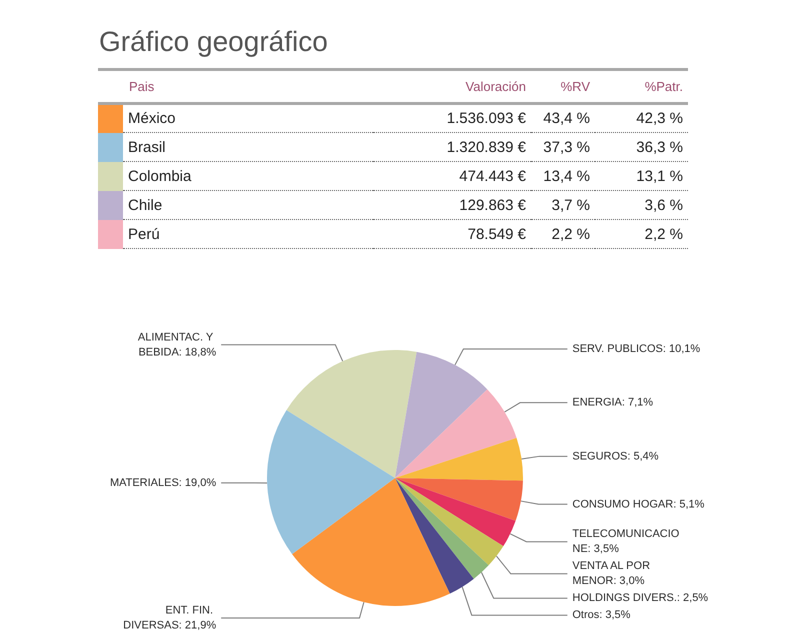 The image size is (797, 642). Describe the element at coordinates (563, 147) in the screenshot. I see `data-label: 37,3 %` at that location.